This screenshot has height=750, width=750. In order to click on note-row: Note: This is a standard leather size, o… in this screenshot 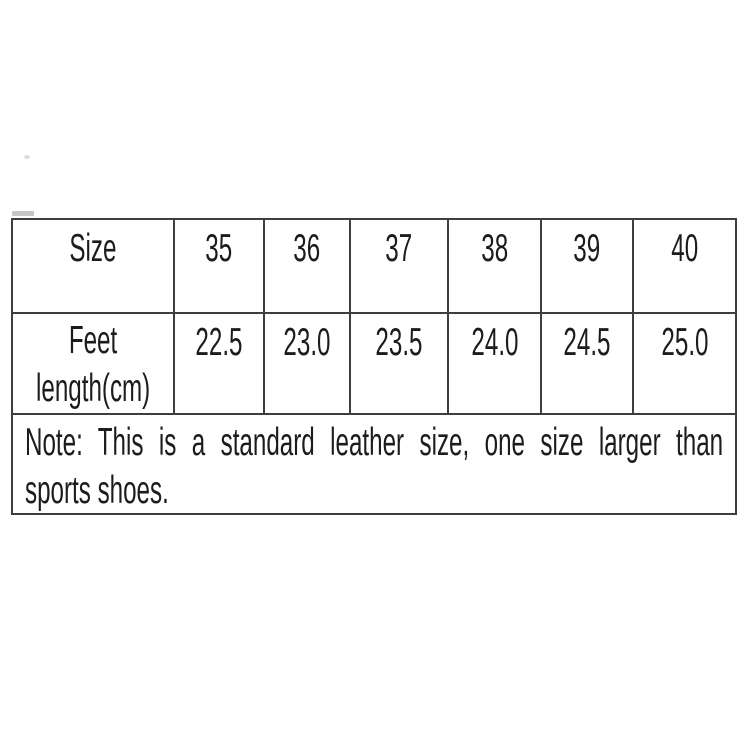, I will do `click(374, 466)`.